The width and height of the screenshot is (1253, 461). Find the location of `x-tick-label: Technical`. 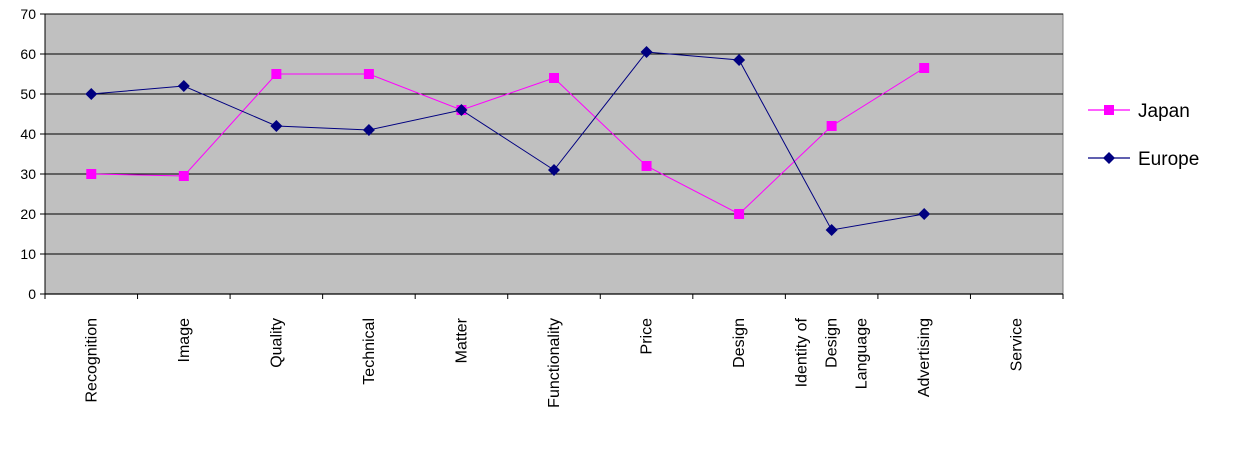

x-tick-label: Technical is located at coordinates (369, 351).